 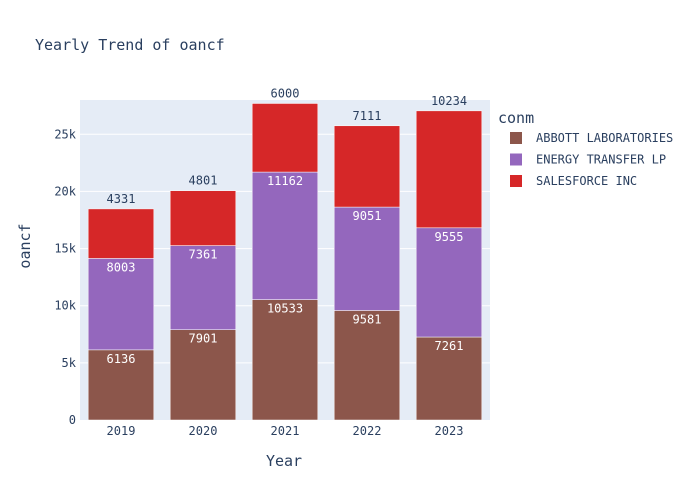 What do you see at coordinates (65, 134) in the screenshot?
I see `y-tick-label: 25k` at bounding box center [65, 134].